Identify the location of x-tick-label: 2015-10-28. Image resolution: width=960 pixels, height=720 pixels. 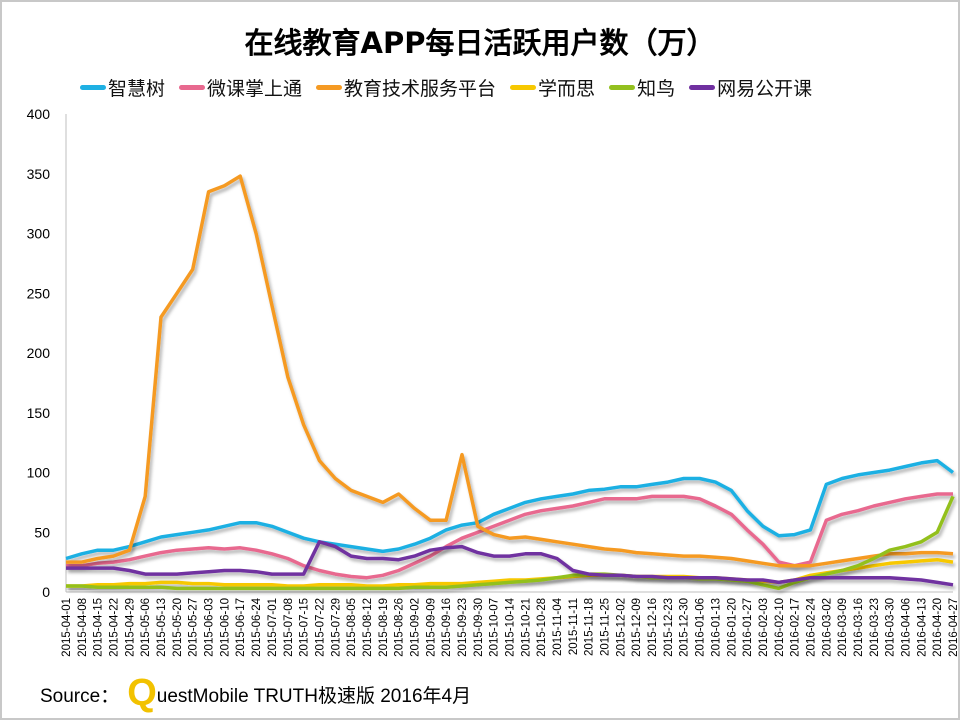
(542, 627).